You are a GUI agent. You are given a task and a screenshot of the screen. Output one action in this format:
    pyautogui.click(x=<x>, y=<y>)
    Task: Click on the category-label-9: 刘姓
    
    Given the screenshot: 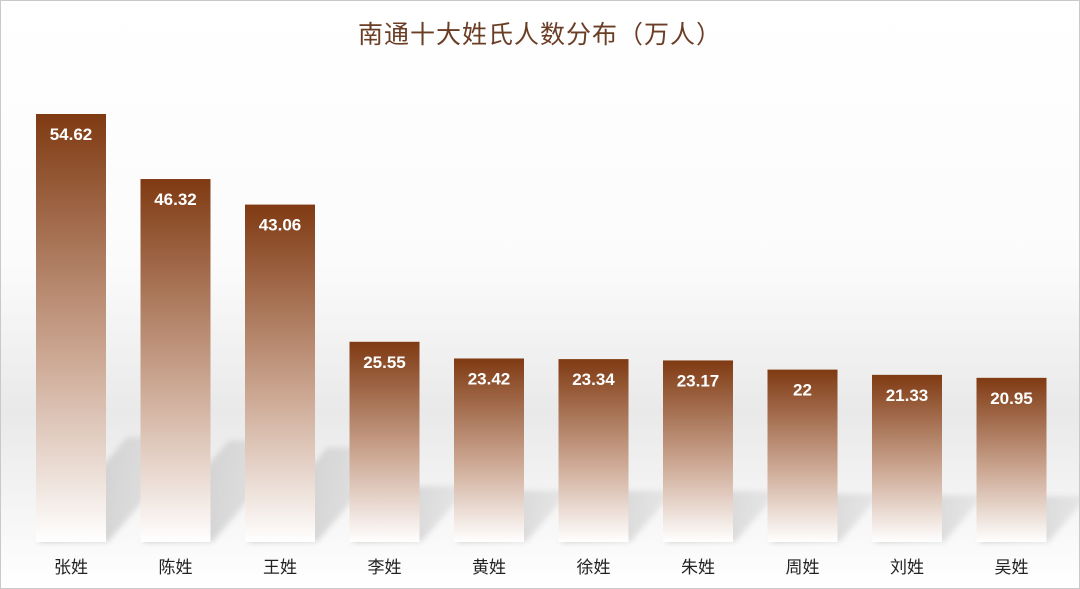 What is the action you would take?
    pyautogui.click(x=907, y=568)
    